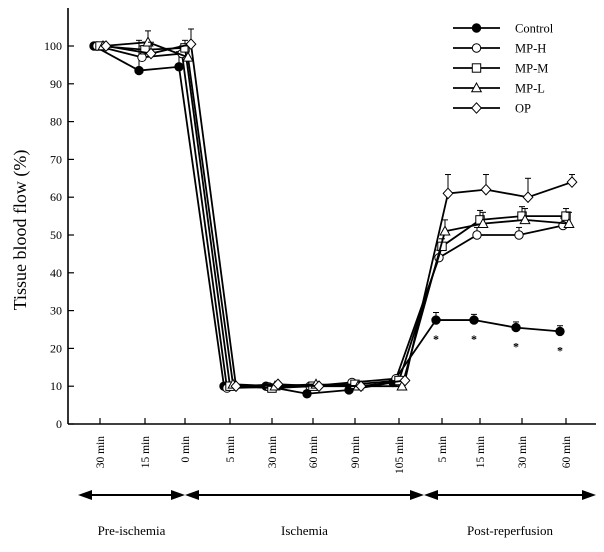  I want to click on phase-label: Ischemia, so click(304, 530).